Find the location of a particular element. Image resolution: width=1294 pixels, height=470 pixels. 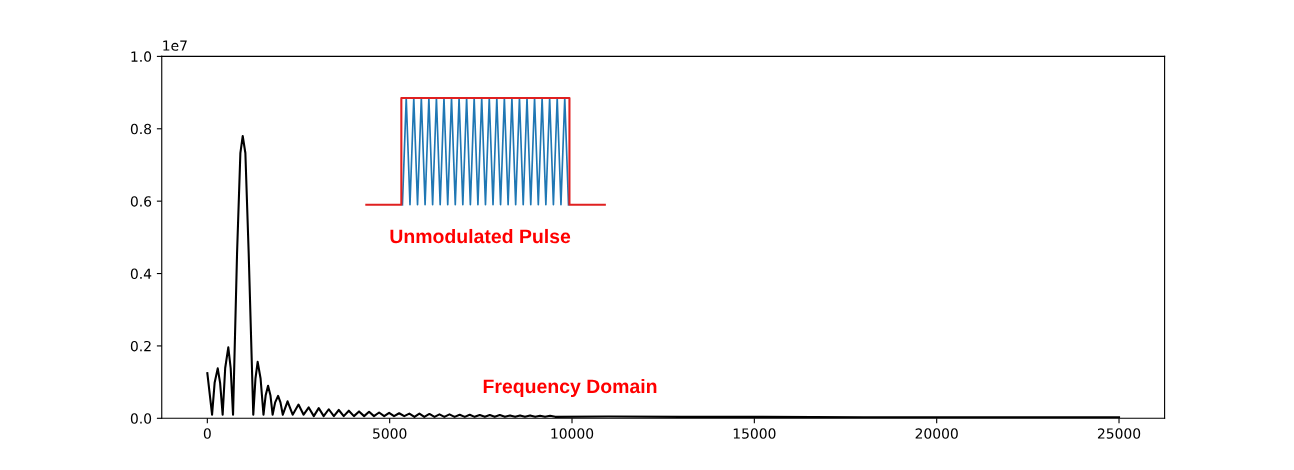

annotation: Unmodulated Pulse is located at coordinates (480, 236).